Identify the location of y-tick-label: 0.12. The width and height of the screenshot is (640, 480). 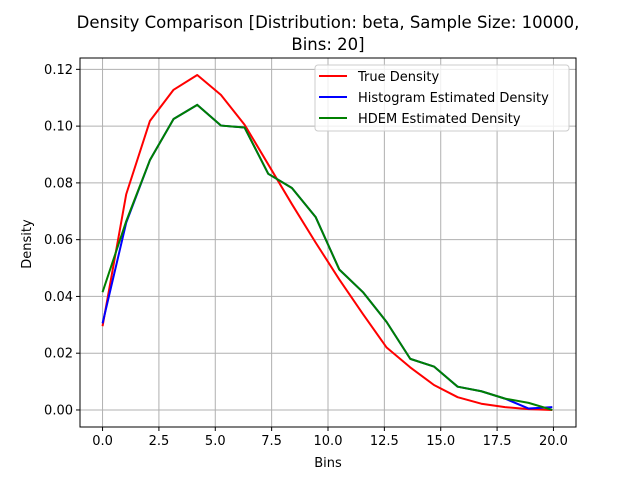
(58, 70).